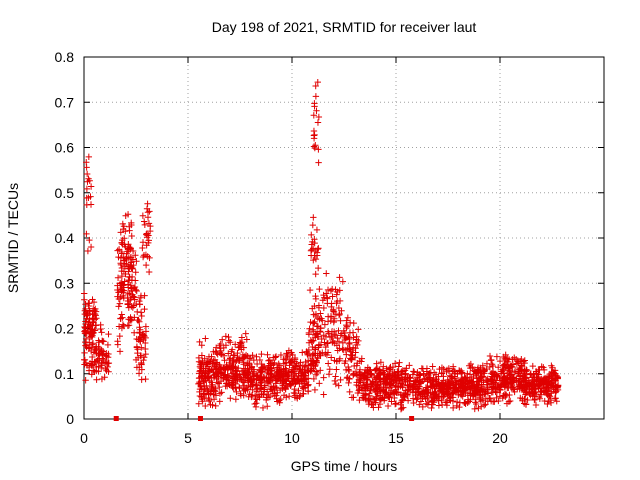 This screenshot has width=640, height=480. I want to click on y-tick-label: 0.8, so click(65, 57).